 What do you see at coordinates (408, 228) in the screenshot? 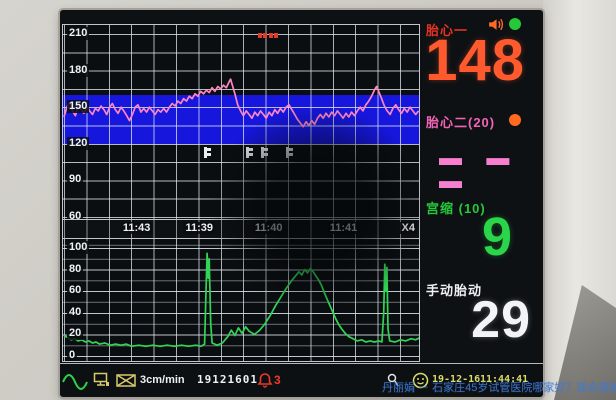
I see `x-tick-label: X4` at bounding box center [408, 228].